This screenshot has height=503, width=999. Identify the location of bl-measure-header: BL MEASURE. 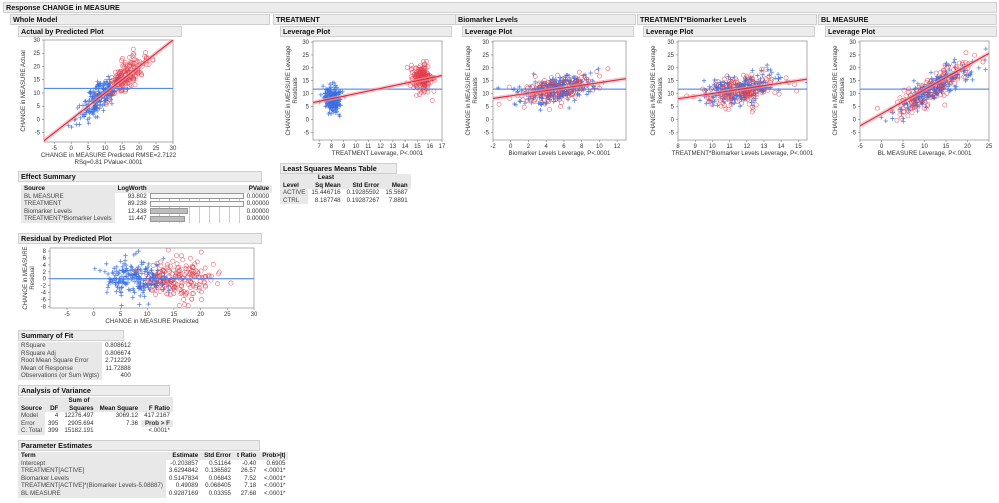
(907, 19).